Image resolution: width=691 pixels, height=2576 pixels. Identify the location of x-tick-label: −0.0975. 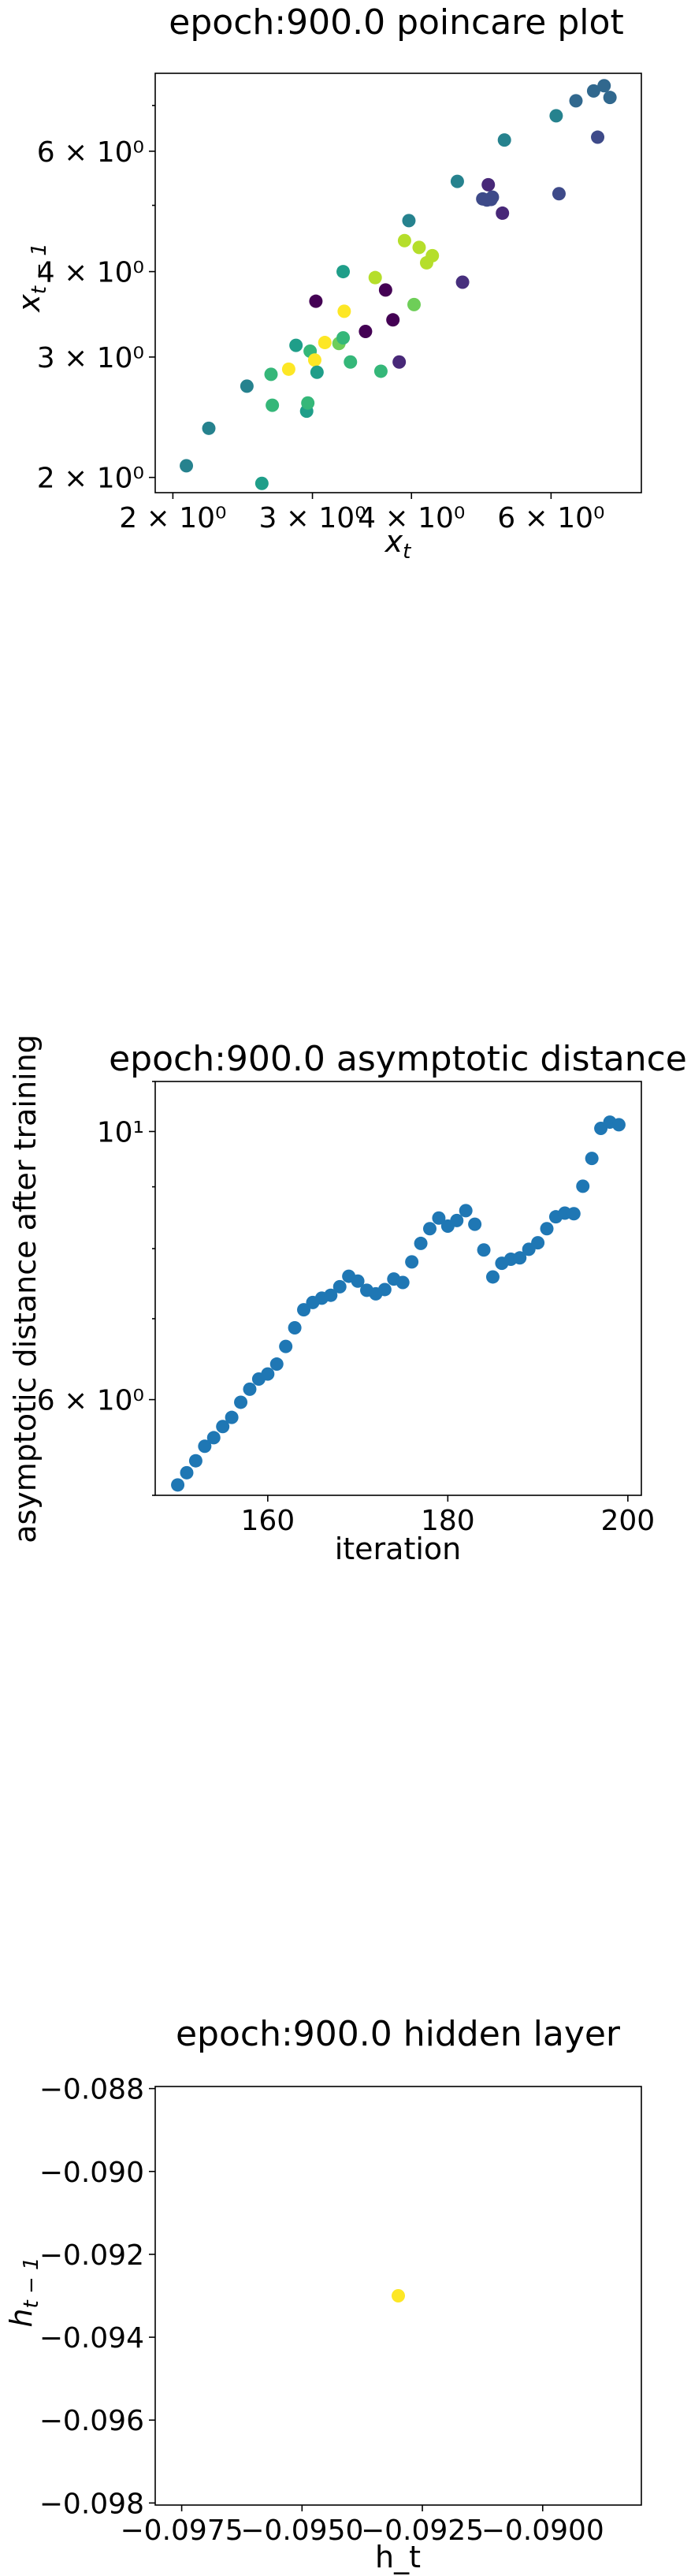
(182, 2531).